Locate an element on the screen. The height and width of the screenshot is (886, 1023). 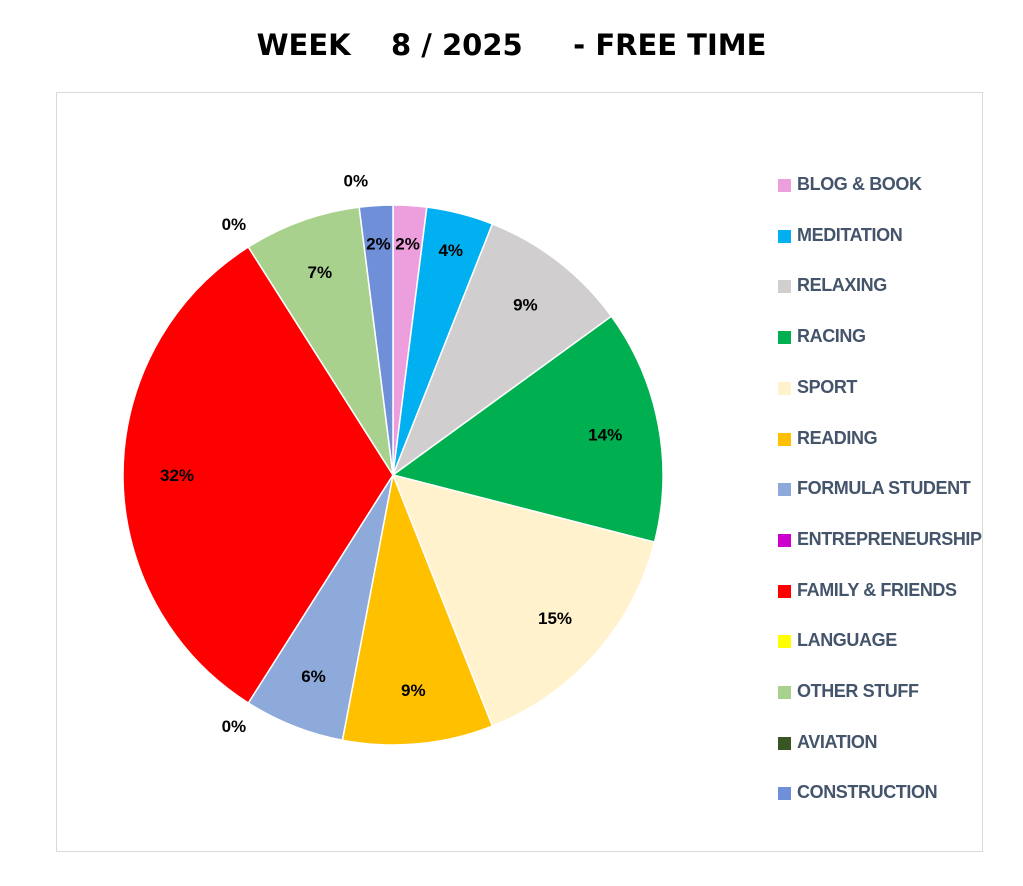
legend-label: RELAXING is located at coordinates (842, 285).